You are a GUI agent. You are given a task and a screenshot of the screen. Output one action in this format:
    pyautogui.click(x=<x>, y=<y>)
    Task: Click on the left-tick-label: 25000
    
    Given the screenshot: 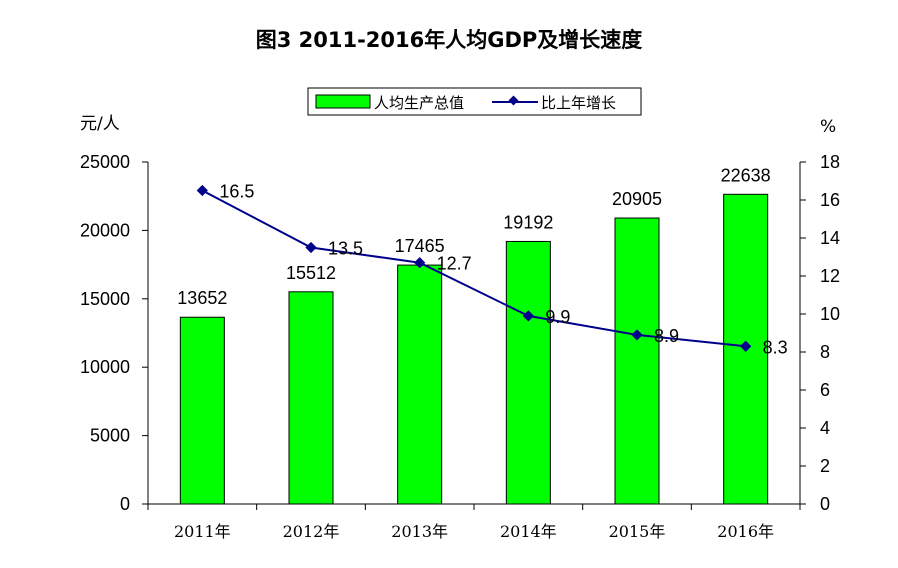 What is the action you would take?
    pyautogui.click(x=105, y=162)
    